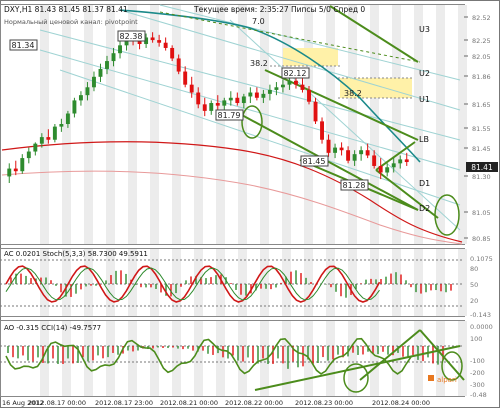  I want to click on ac-axis-label: 0.1075, so click(481, 259).